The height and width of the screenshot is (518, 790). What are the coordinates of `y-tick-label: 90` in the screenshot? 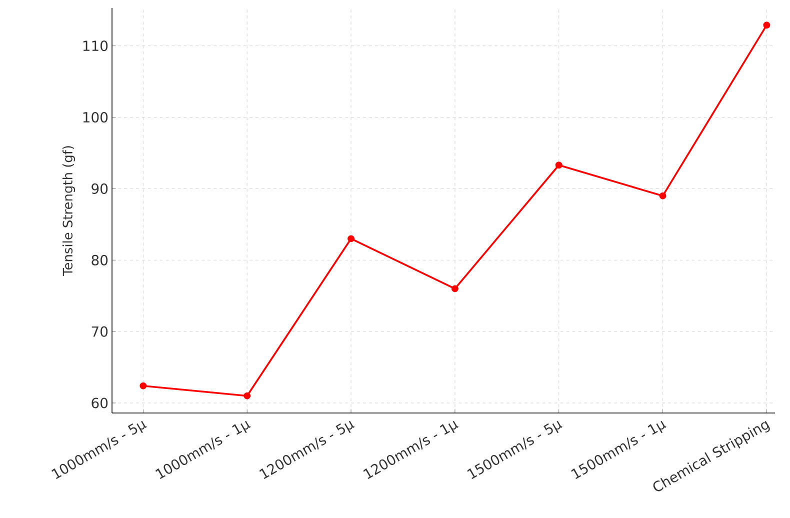 It's located at (100, 188).